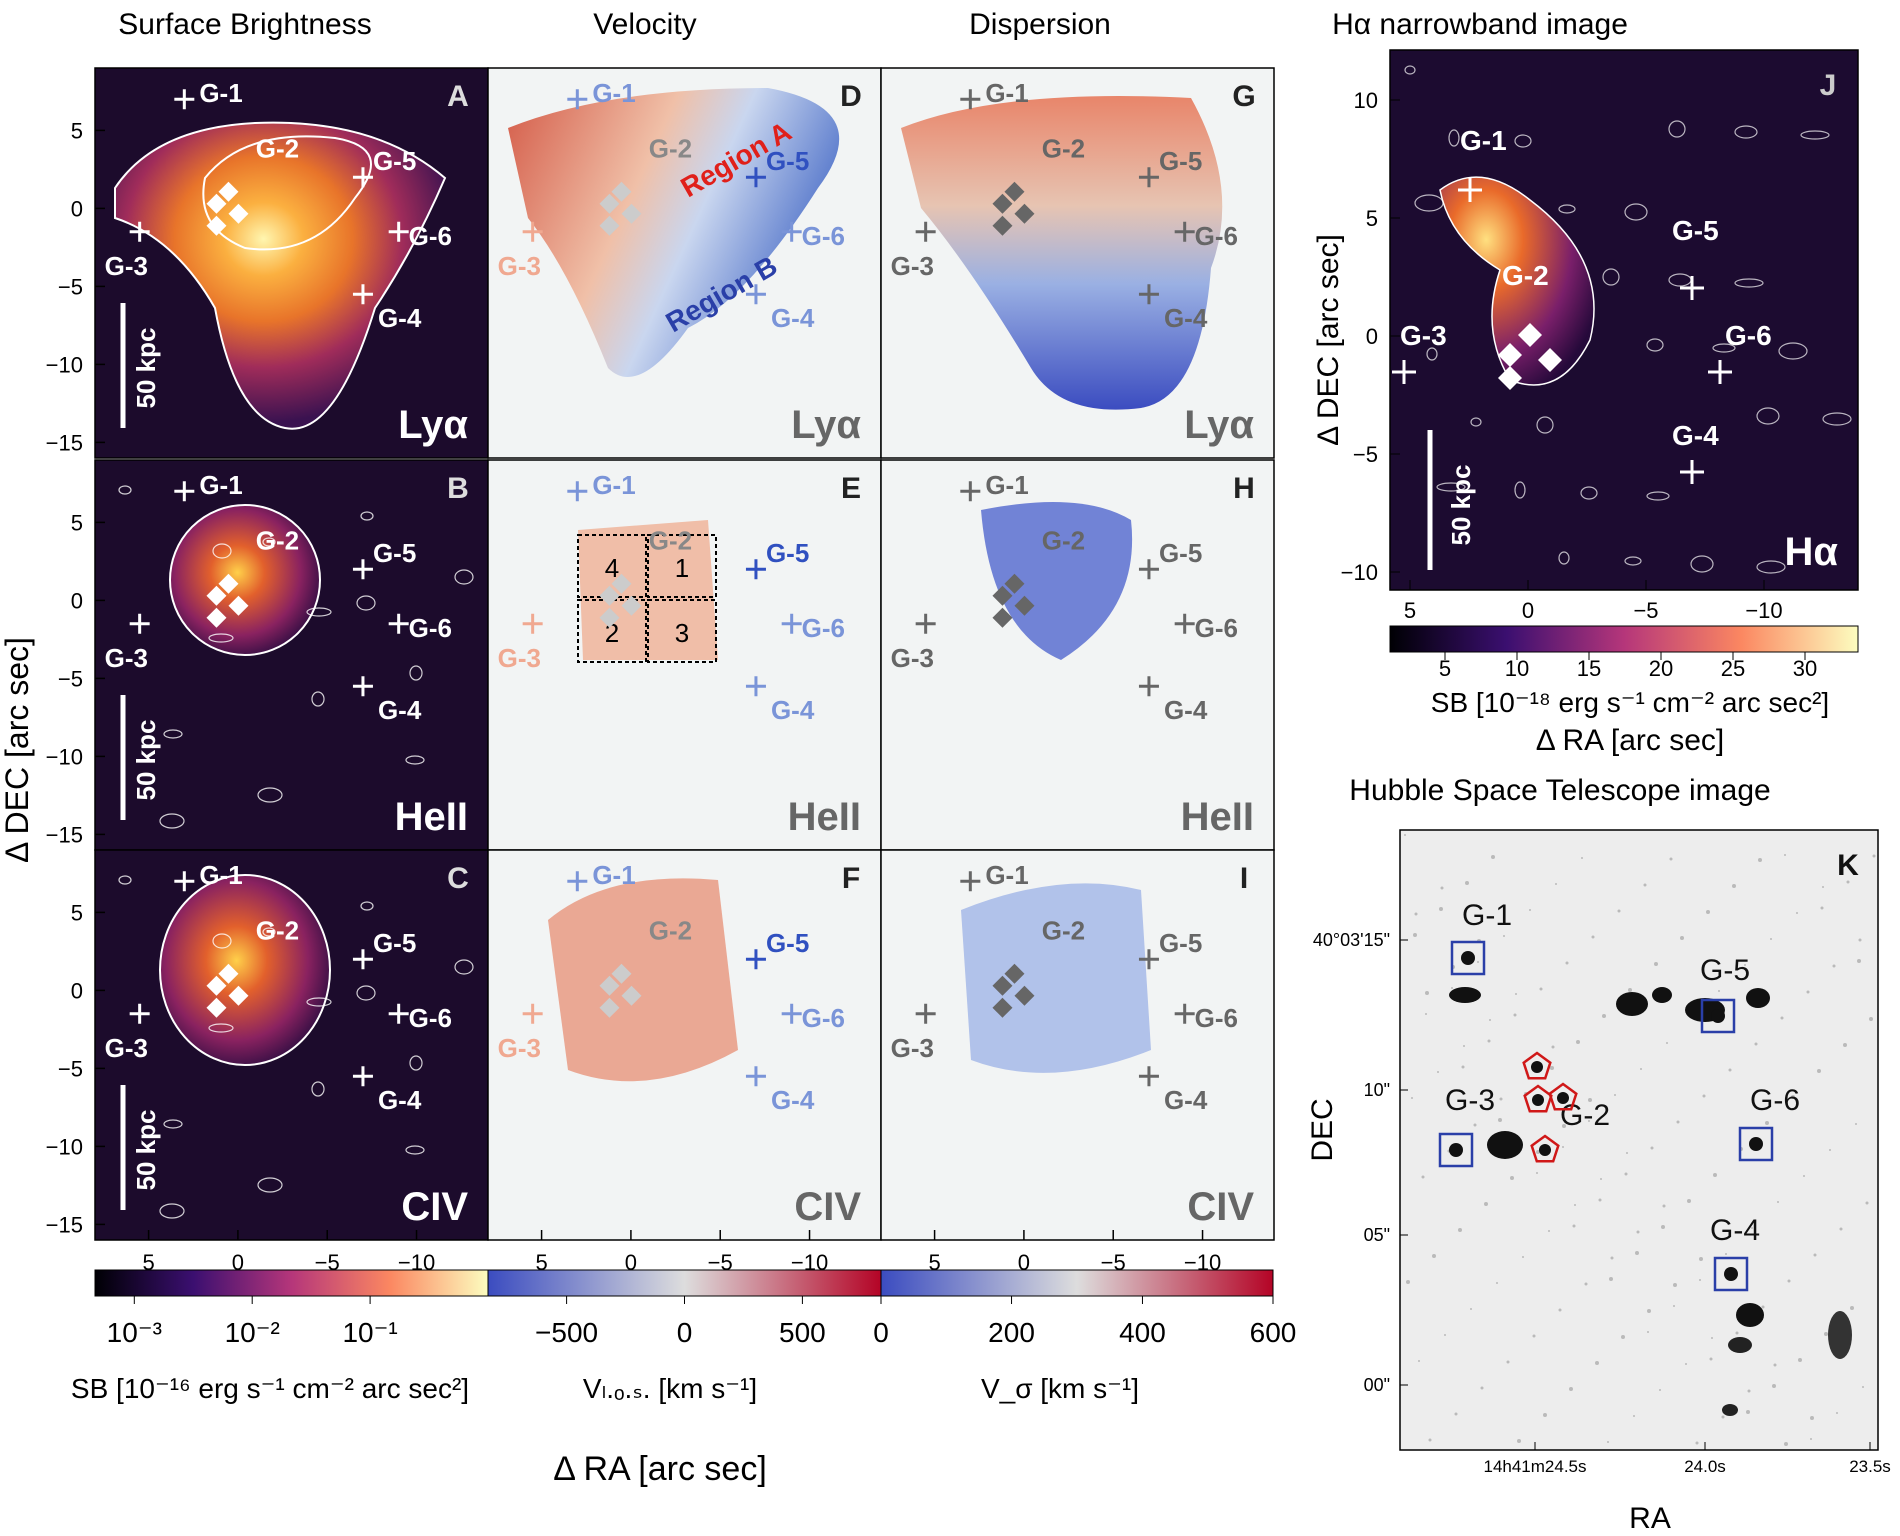  I want to click on panel-g: G-1 G-2 G-3 G-4 G-5 G-6 G Lyα, so click(1077, 263).